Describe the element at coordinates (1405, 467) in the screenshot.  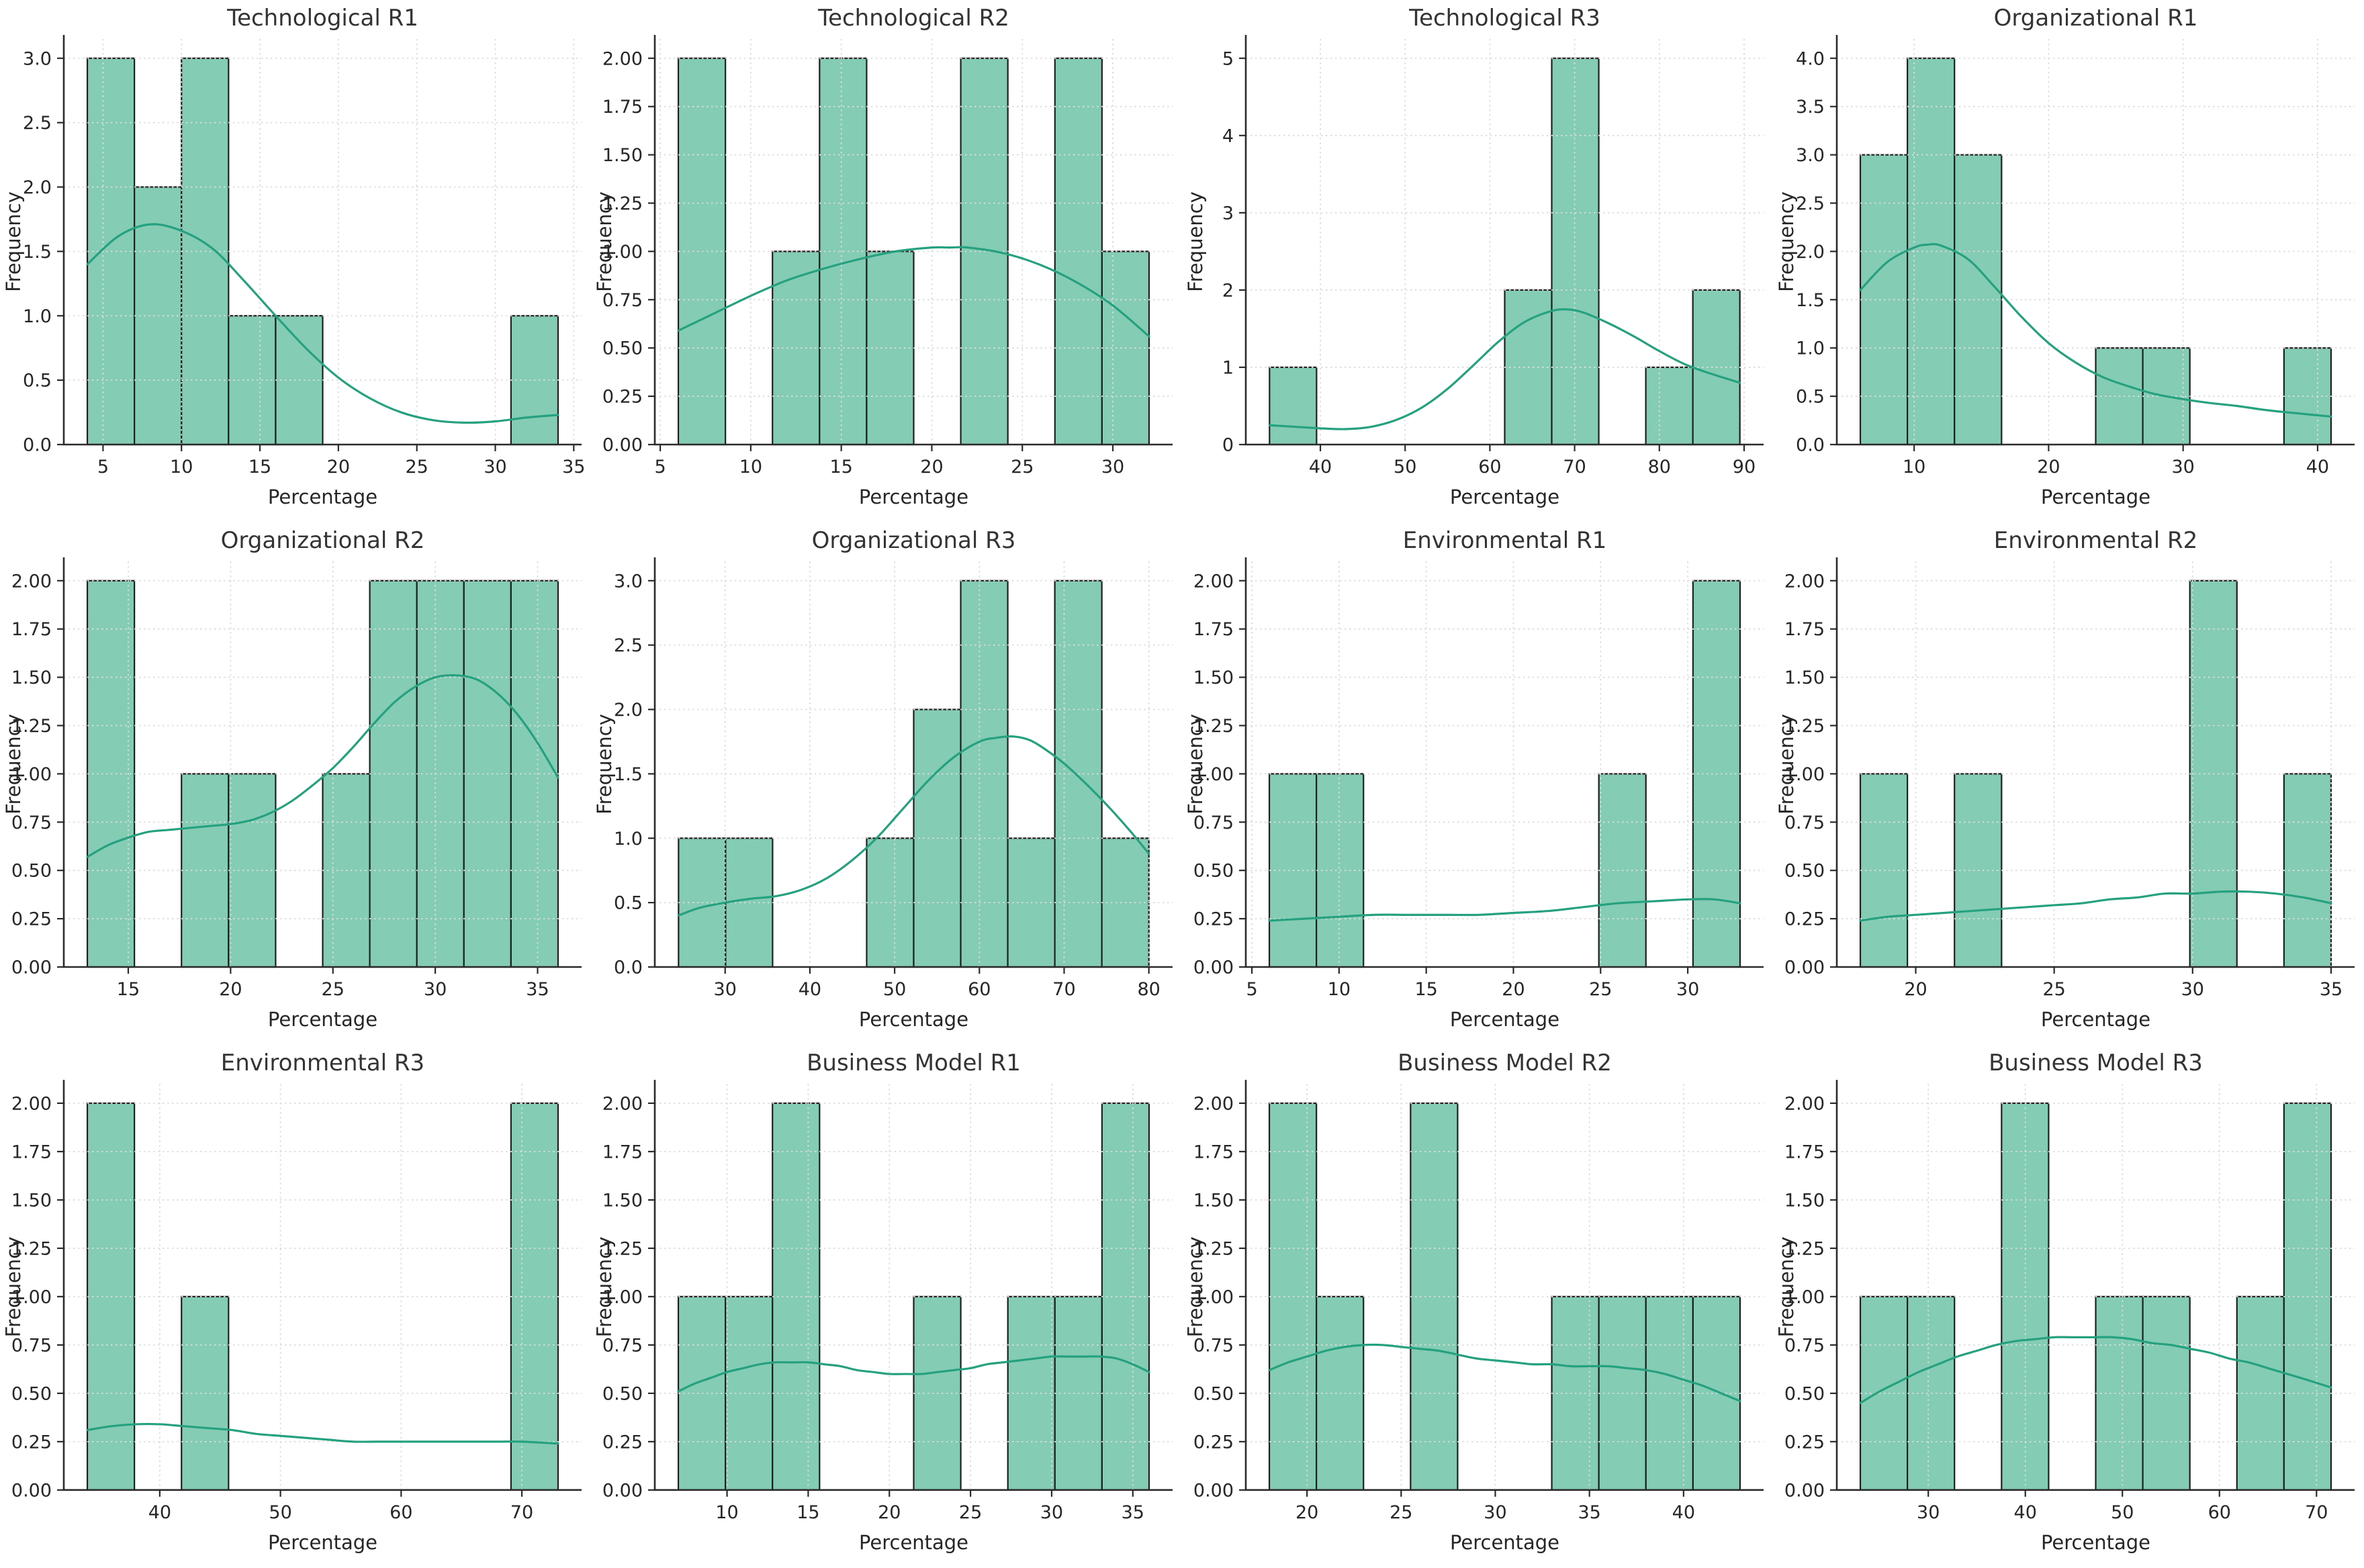
I see `x-tick-label: 50` at that location.